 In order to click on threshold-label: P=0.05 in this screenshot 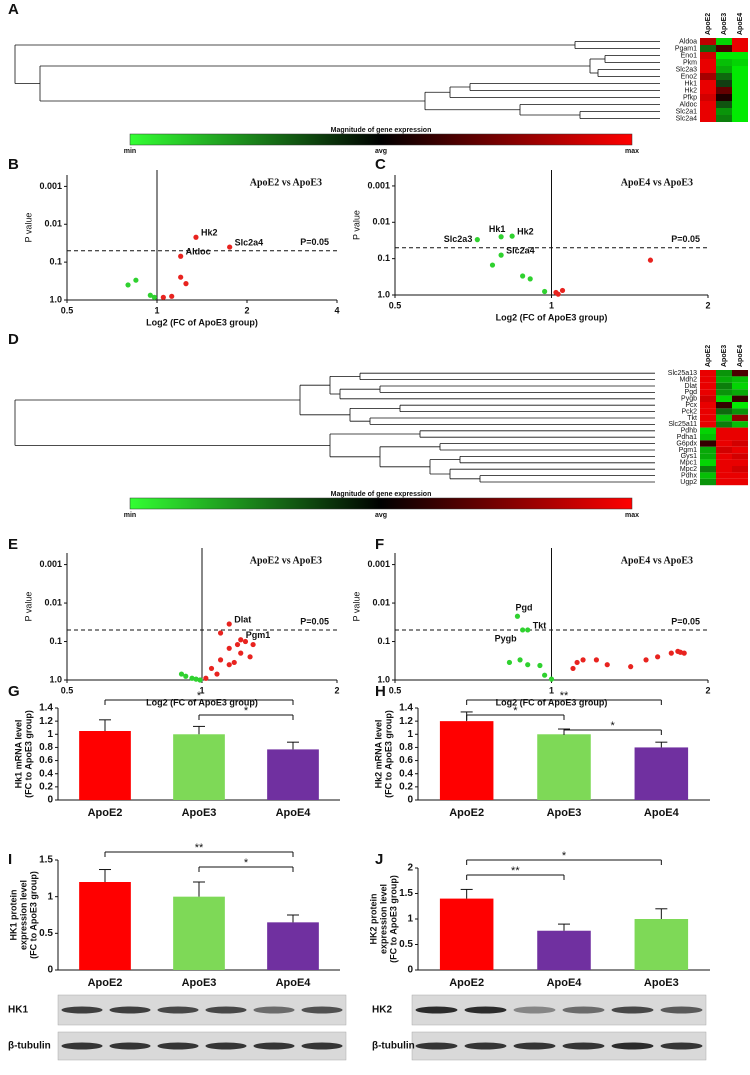, I will do `click(314, 242)`.